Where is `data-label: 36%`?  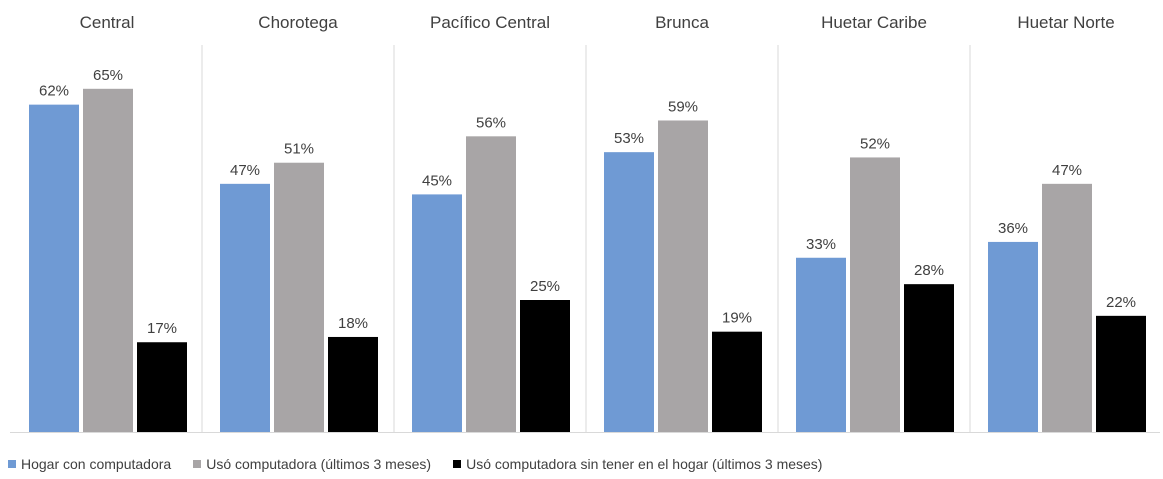 data-label: 36% is located at coordinates (1013, 228).